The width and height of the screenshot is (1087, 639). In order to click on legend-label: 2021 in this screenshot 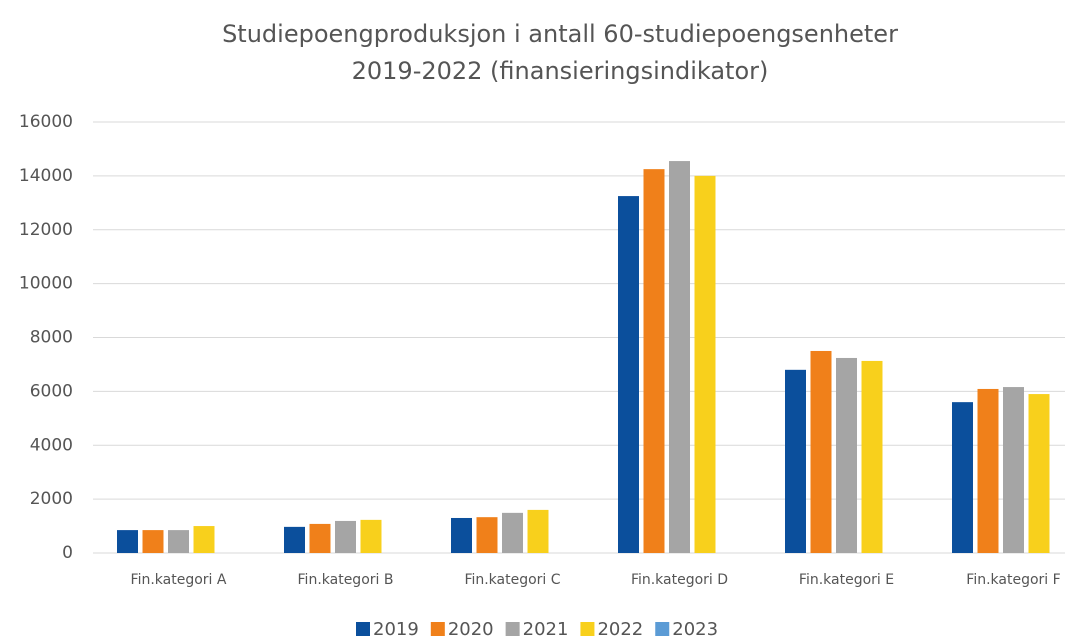, I will do `click(546, 629)`.